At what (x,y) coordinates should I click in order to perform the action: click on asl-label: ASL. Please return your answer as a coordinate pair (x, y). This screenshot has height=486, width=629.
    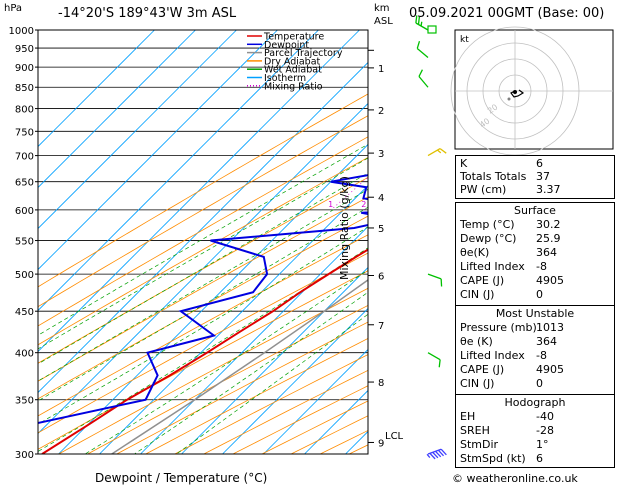
    Looking at the image, I should click on (383, 21).